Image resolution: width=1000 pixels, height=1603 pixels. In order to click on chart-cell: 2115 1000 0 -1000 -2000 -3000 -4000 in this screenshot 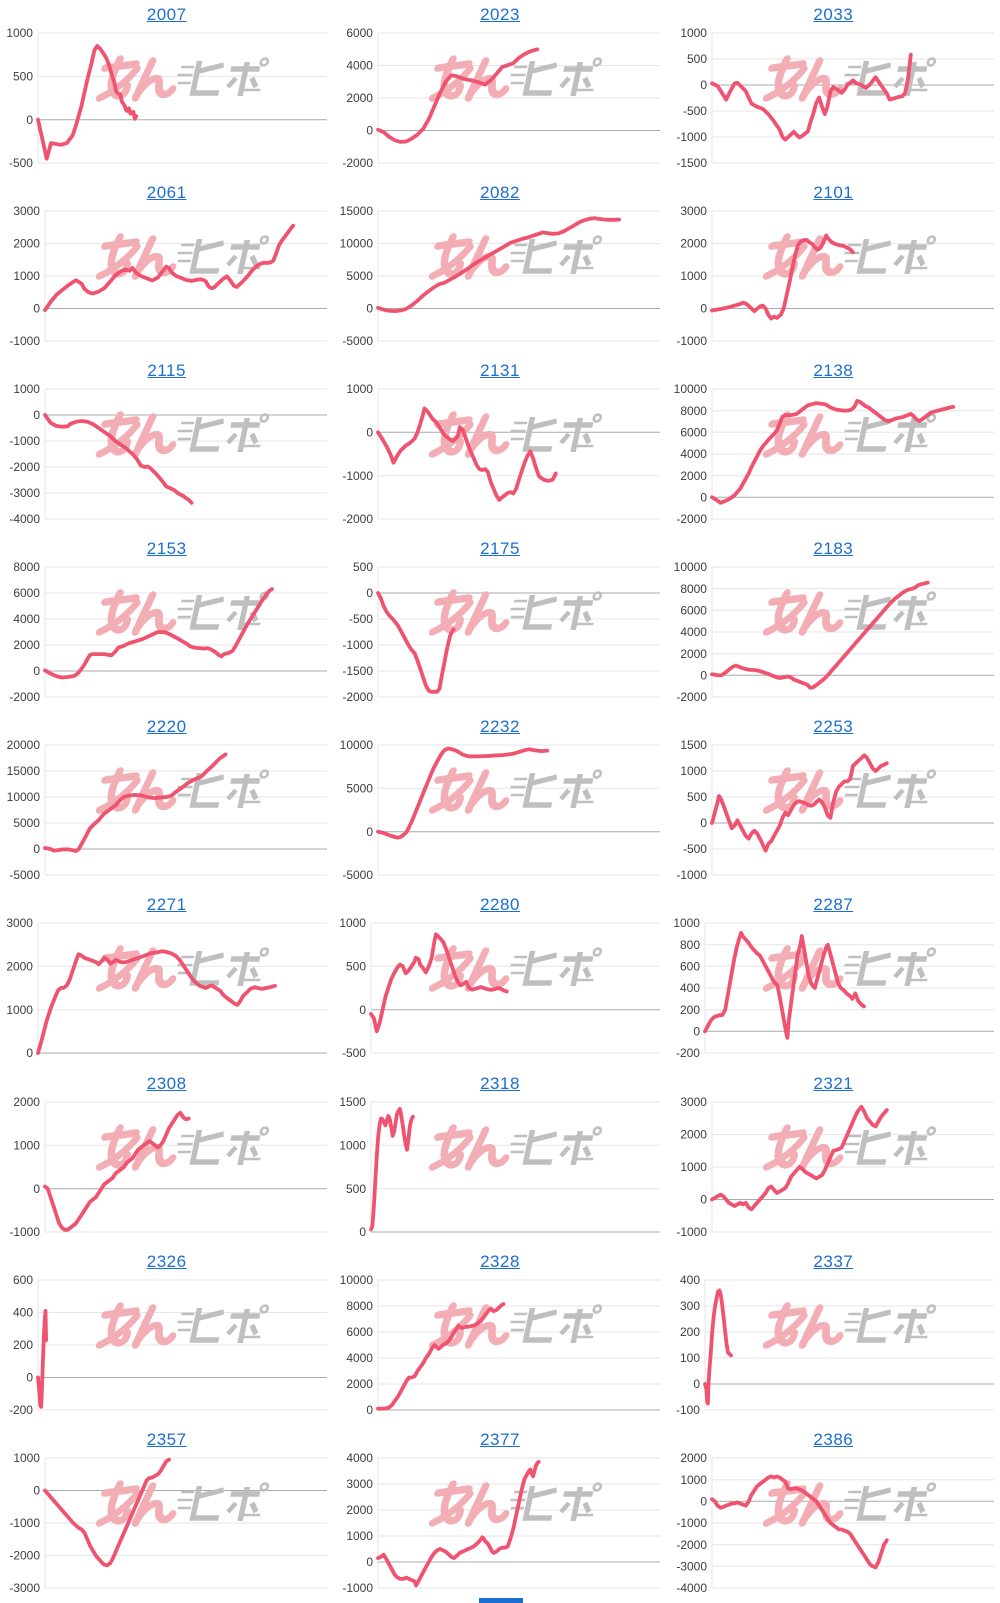, I will do `click(166, 445)`.